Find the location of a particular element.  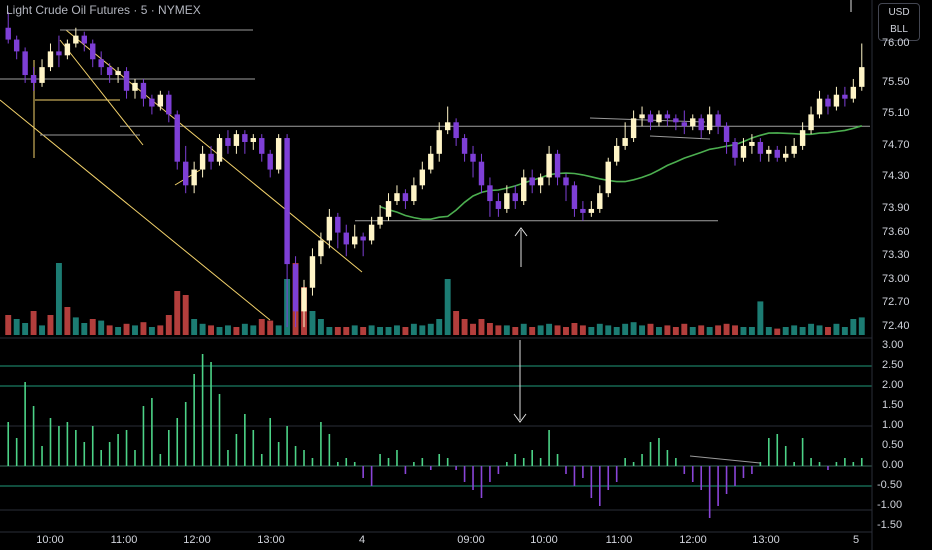

volume-bars is located at coordinates (435, 299).